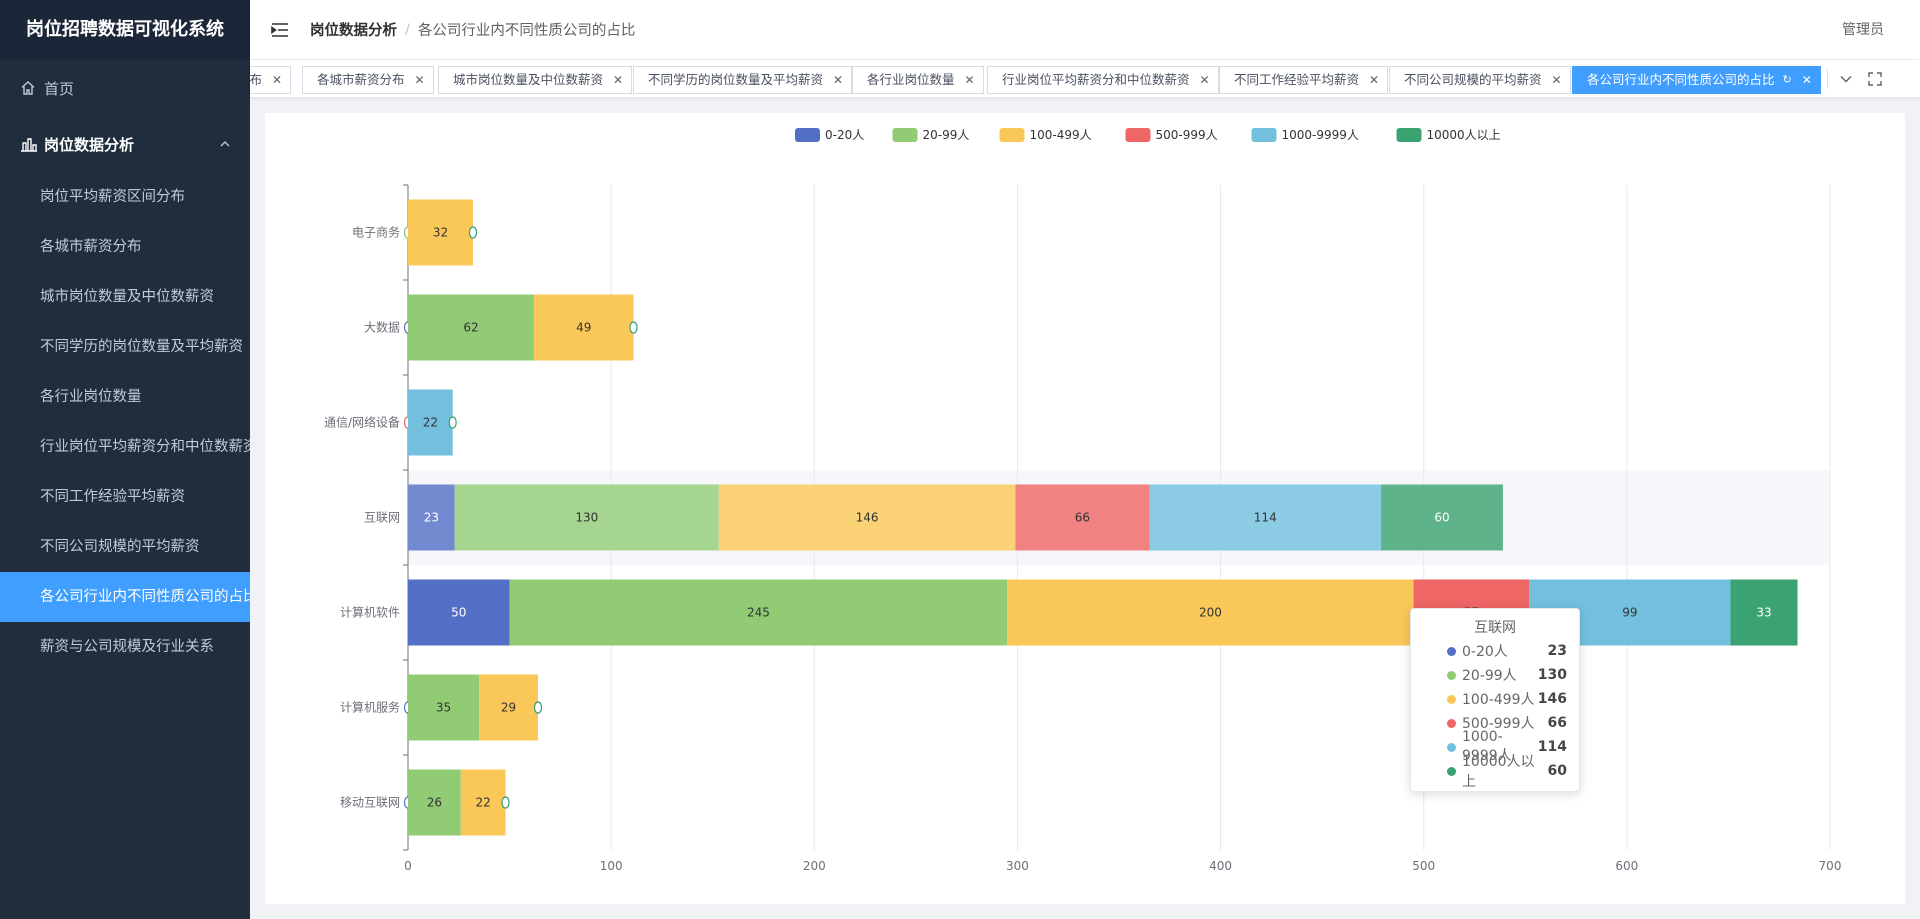 The width and height of the screenshot is (1920, 919). What do you see at coordinates (526, 31) in the screenshot?
I see `breadcrumb-level2: 各公司行业内不同性质公司的占比` at bounding box center [526, 31].